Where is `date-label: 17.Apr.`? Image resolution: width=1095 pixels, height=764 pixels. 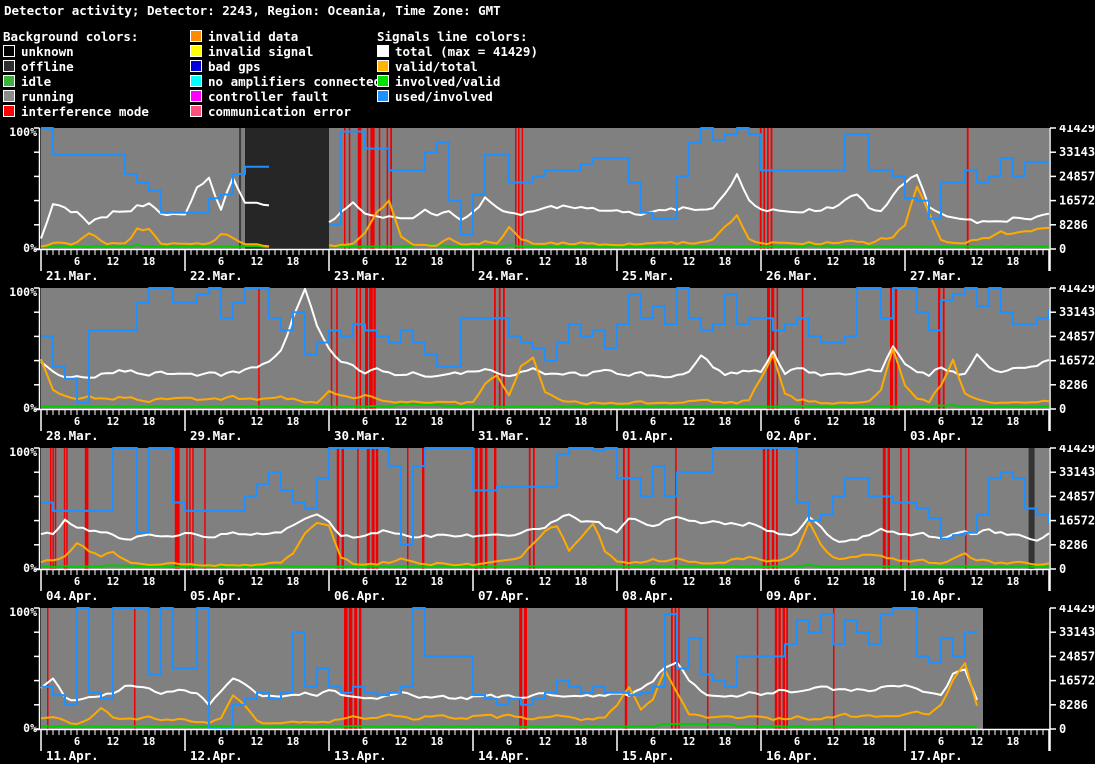 date-label: 17.Apr. is located at coordinates (936, 755).